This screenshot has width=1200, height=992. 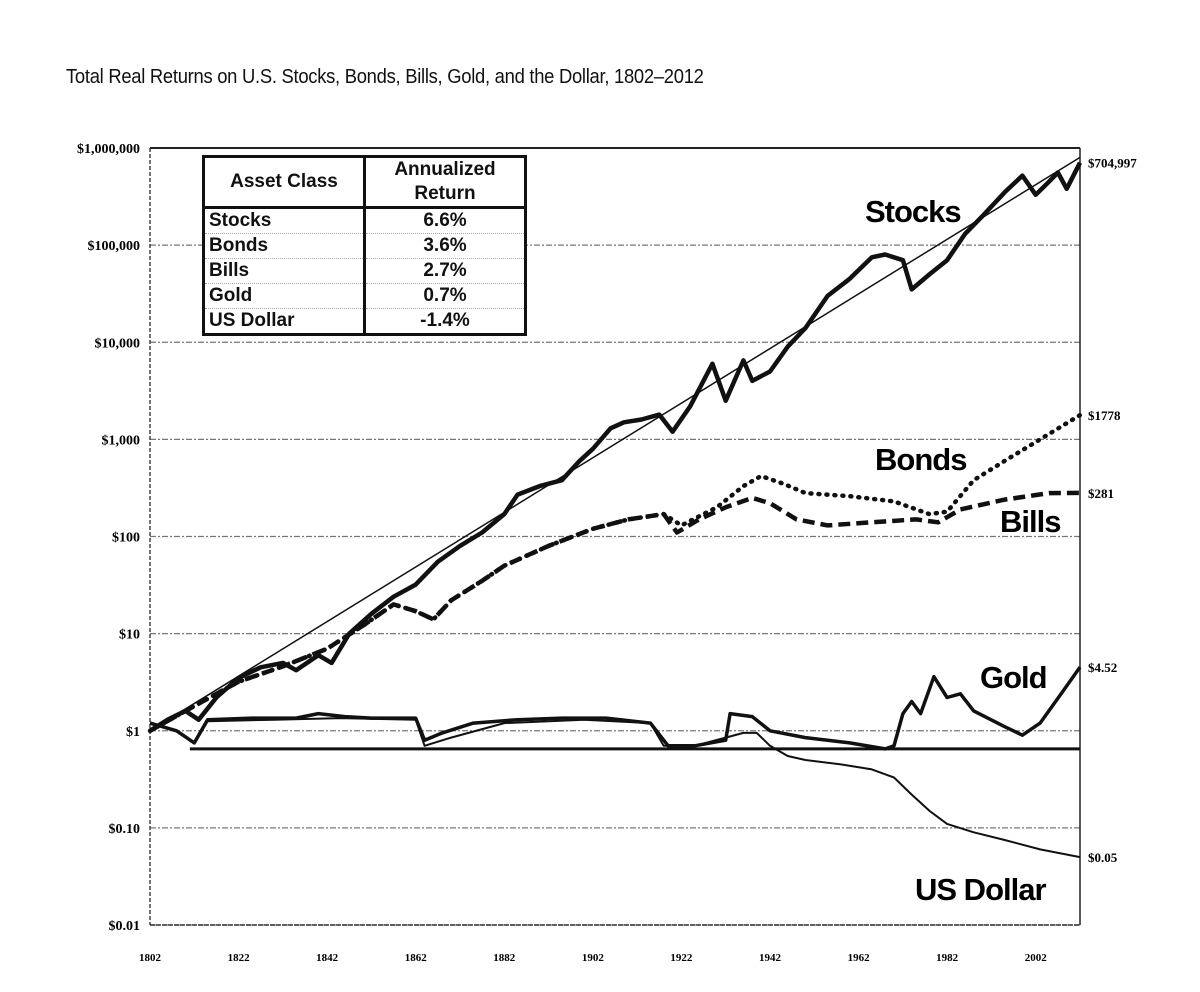 What do you see at coordinates (913, 211) in the screenshot?
I see `series-label: Stocks` at bounding box center [913, 211].